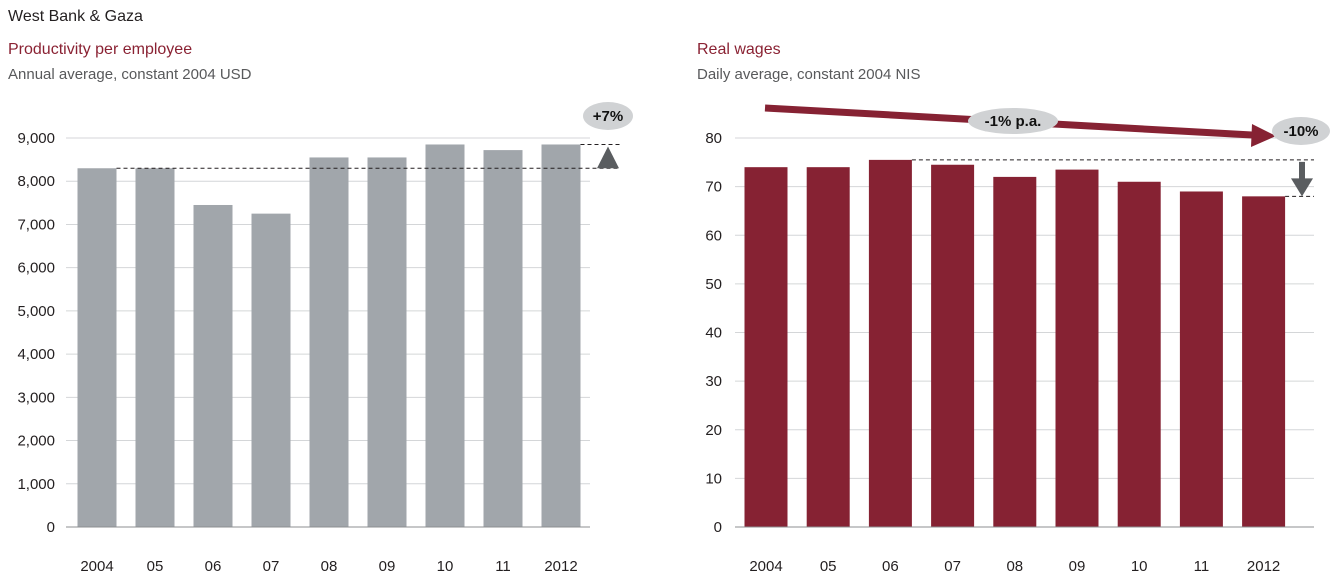 Image resolution: width=1338 pixels, height=574 pixels. What do you see at coordinates (713, 187) in the screenshot?
I see `wages-y-tick-label: 70` at bounding box center [713, 187].